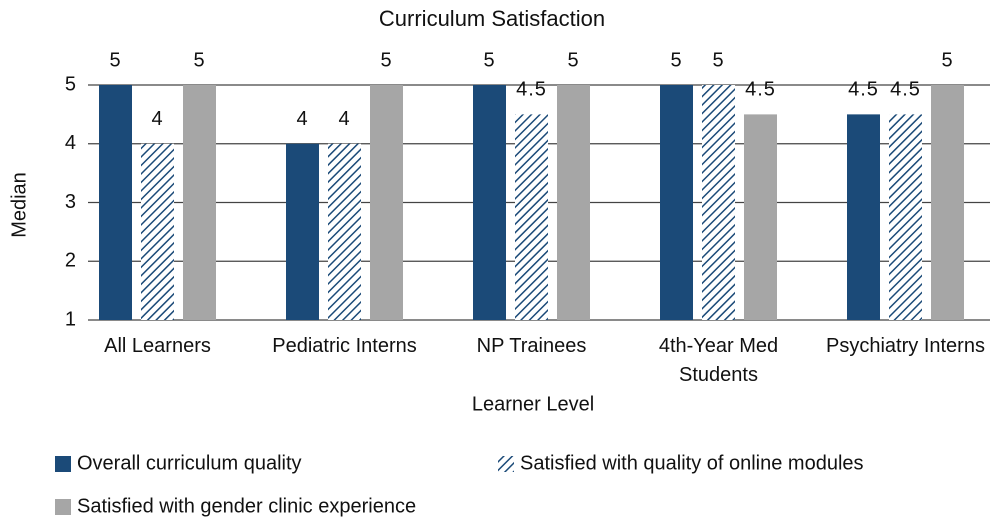  Describe the element at coordinates (533, 404) in the screenshot. I see `x-axis-label: Learner Level` at that location.